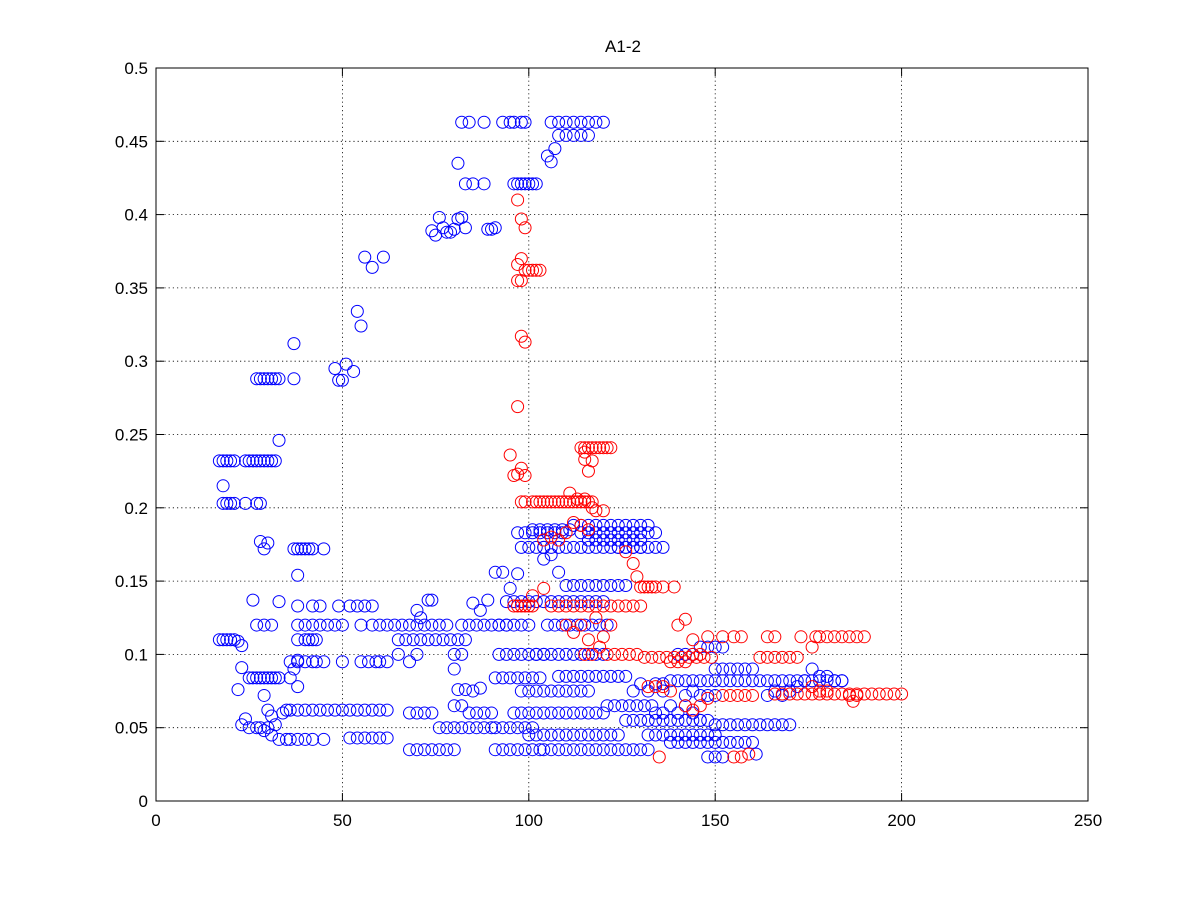 Image resolution: width=1201 pixels, height=900 pixels. What do you see at coordinates (529, 820) in the screenshot?
I see `x-tick-label: 100` at bounding box center [529, 820].